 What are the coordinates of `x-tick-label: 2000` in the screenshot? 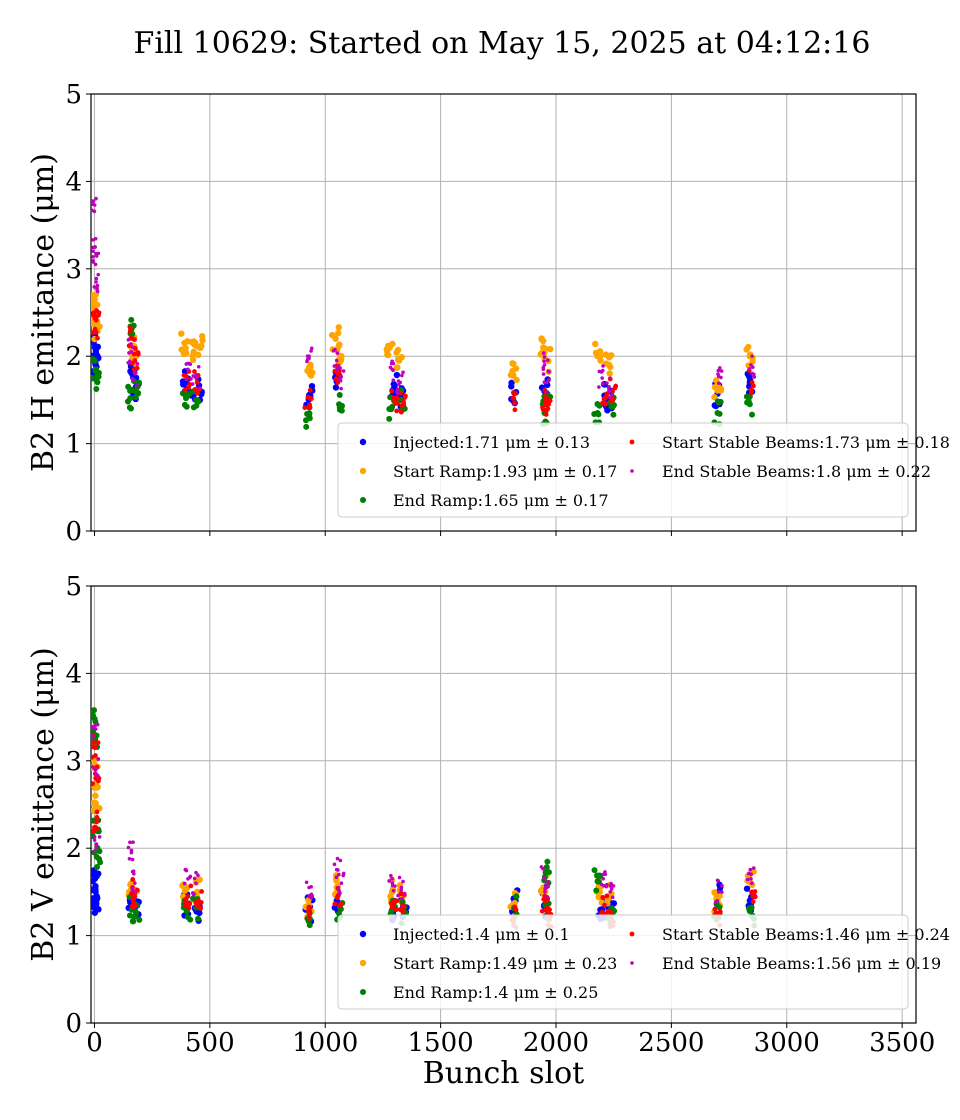 It's located at (556, 1043).